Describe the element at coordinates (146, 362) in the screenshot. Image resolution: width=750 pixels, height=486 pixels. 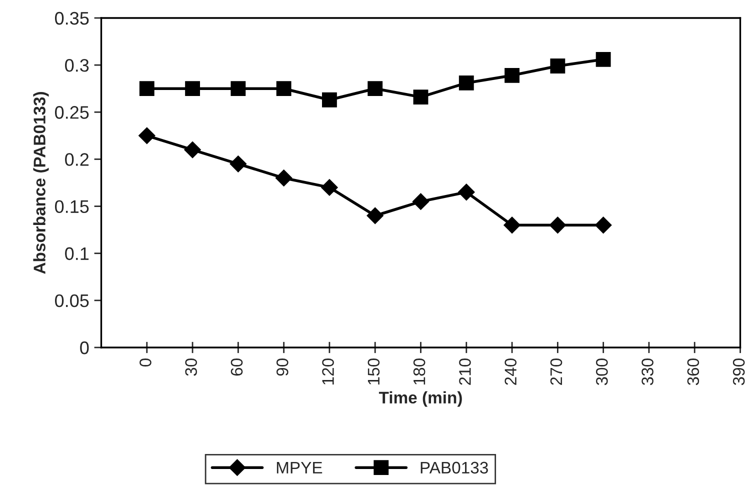
I see `x-tick-label: 0` at that location.